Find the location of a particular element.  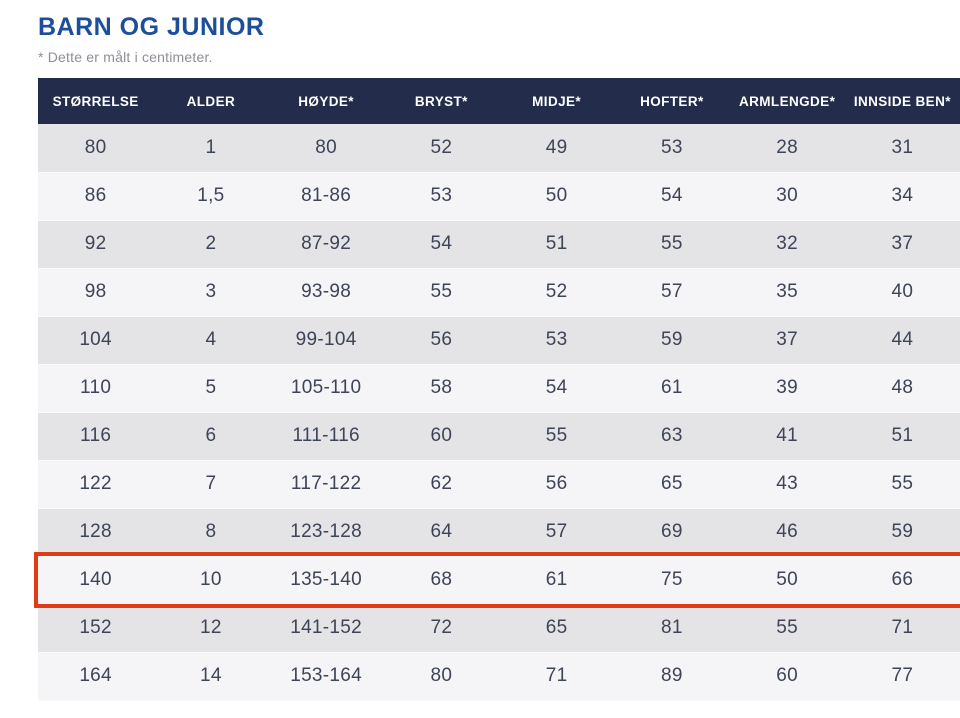

table-row: 152 12 141-152 72 65 81 55 71 is located at coordinates (499, 628).